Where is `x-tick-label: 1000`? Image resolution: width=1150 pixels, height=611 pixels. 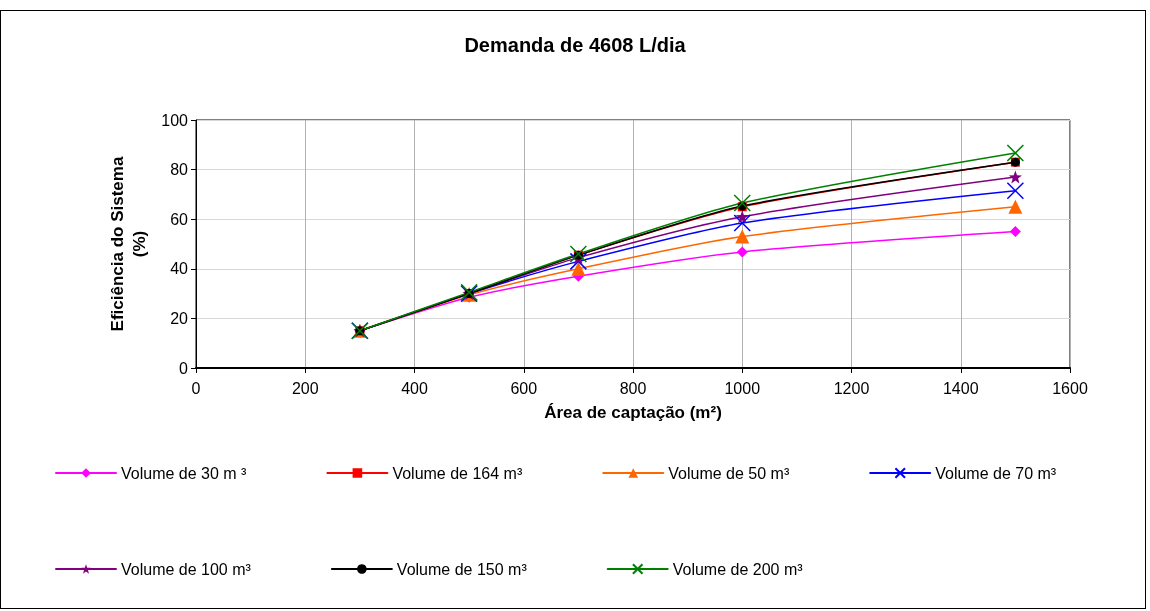
x-tick-label: 1000 is located at coordinates (742, 388).